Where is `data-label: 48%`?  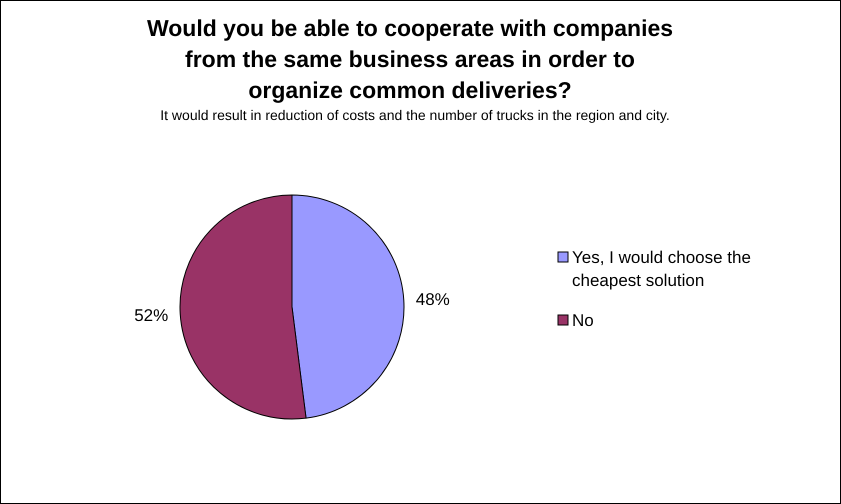 data-label: 48% is located at coordinates (433, 300).